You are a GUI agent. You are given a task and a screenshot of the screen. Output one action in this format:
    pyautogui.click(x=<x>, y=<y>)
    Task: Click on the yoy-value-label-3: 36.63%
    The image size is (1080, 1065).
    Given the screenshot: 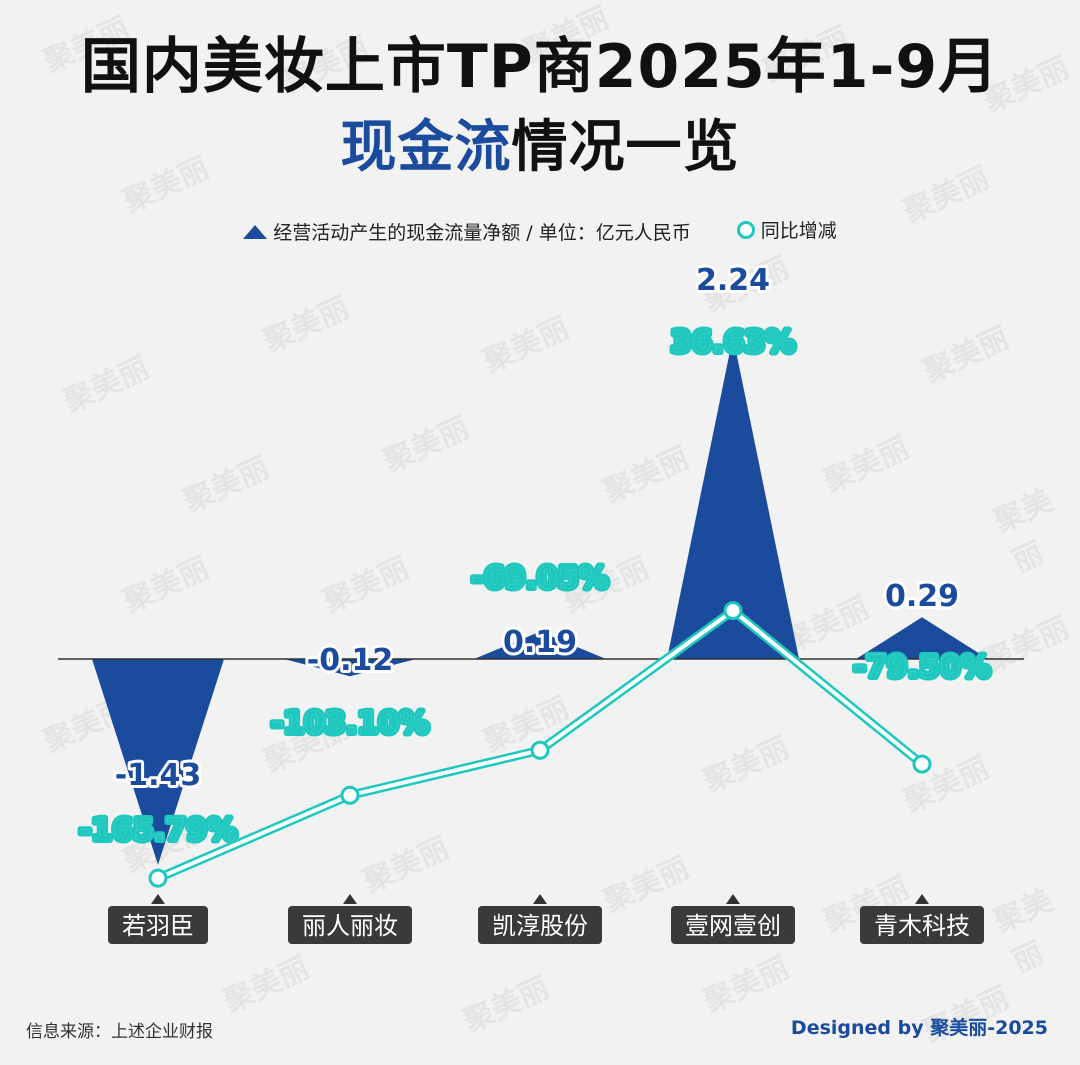 What is the action you would take?
    pyautogui.click(x=733, y=342)
    